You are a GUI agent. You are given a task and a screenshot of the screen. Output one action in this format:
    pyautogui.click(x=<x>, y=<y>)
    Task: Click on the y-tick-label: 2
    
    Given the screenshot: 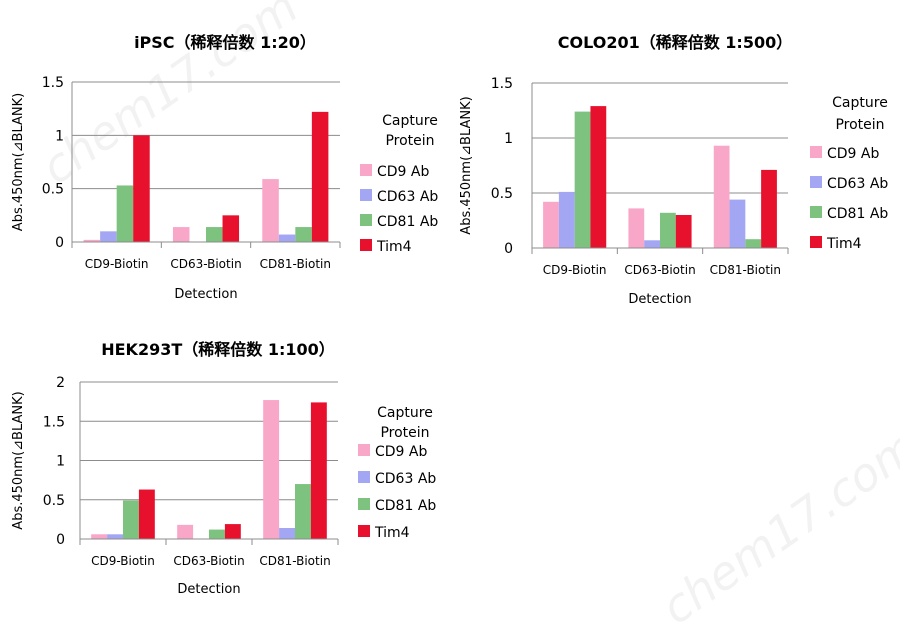 What is the action you would take?
    pyautogui.click(x=60, y=383)
    